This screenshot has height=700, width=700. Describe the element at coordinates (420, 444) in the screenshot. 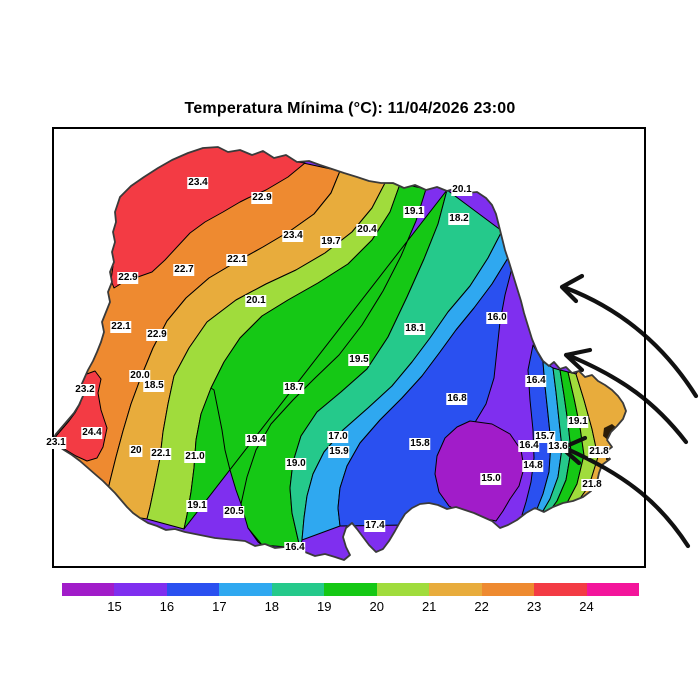

I see `temp-label: 15.8` at that location.